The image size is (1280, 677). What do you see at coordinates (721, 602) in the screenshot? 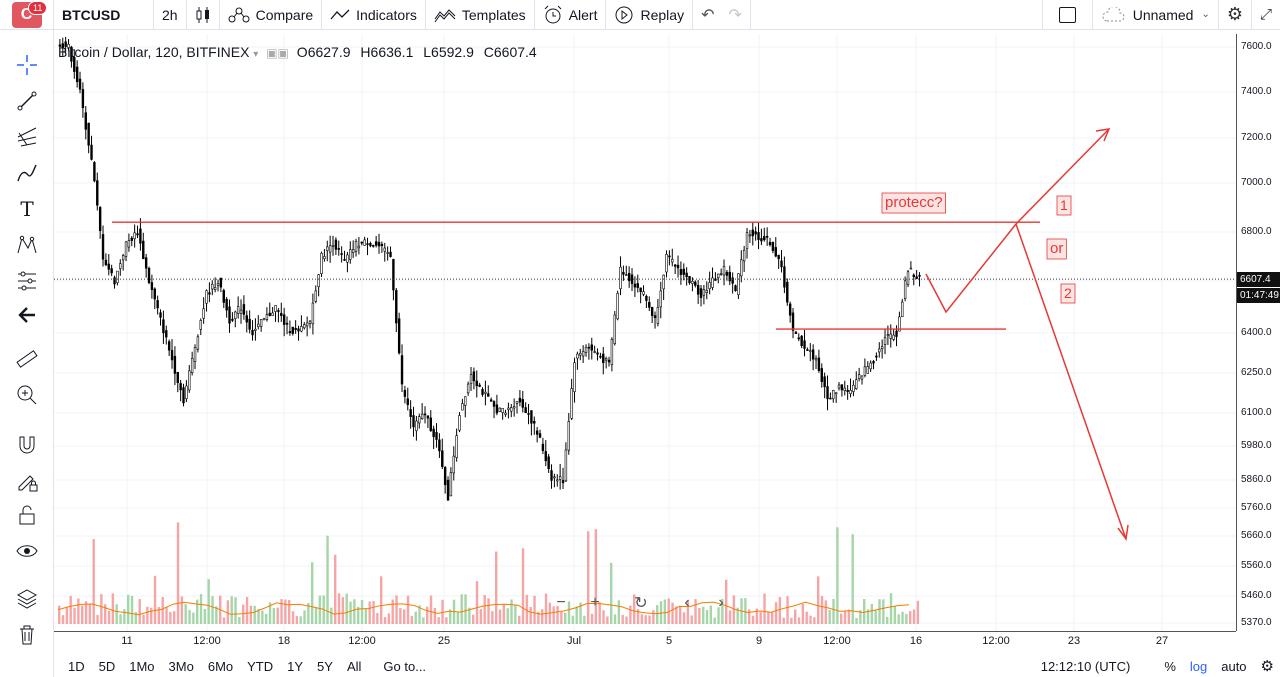
I see `scroll-right-button: ›` at bounding box center [721, 602].